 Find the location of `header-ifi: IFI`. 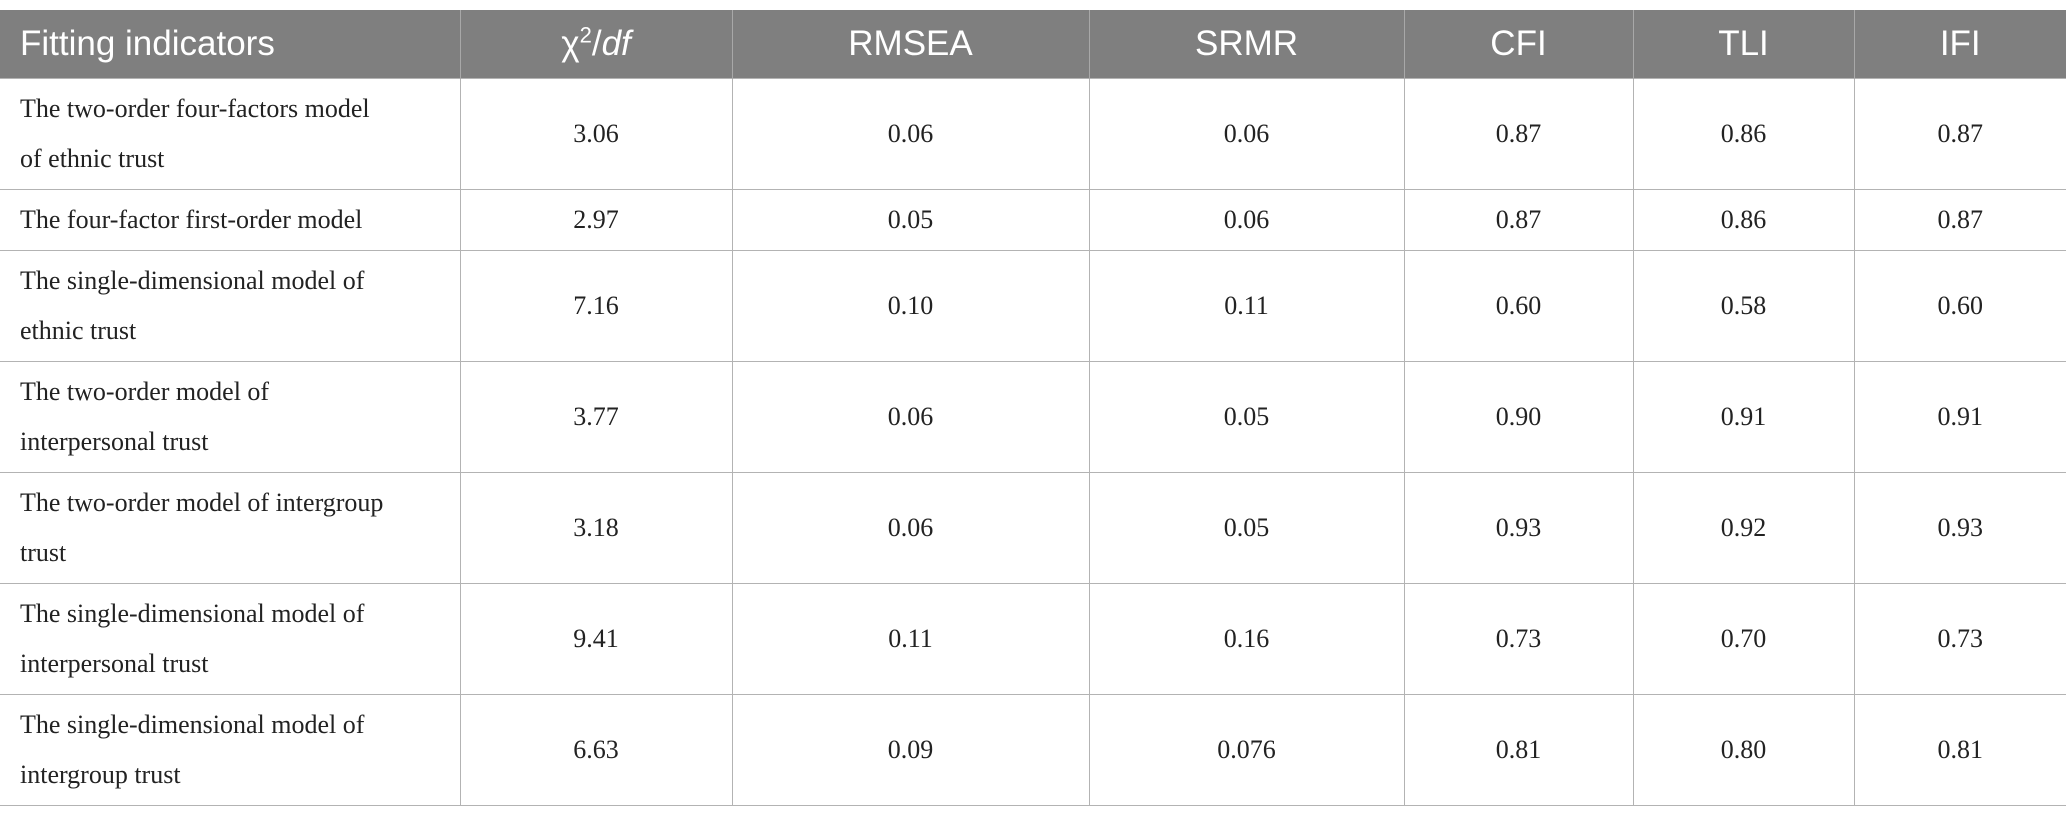

header-ifi: IFI is located at coordinates (1959, 44).